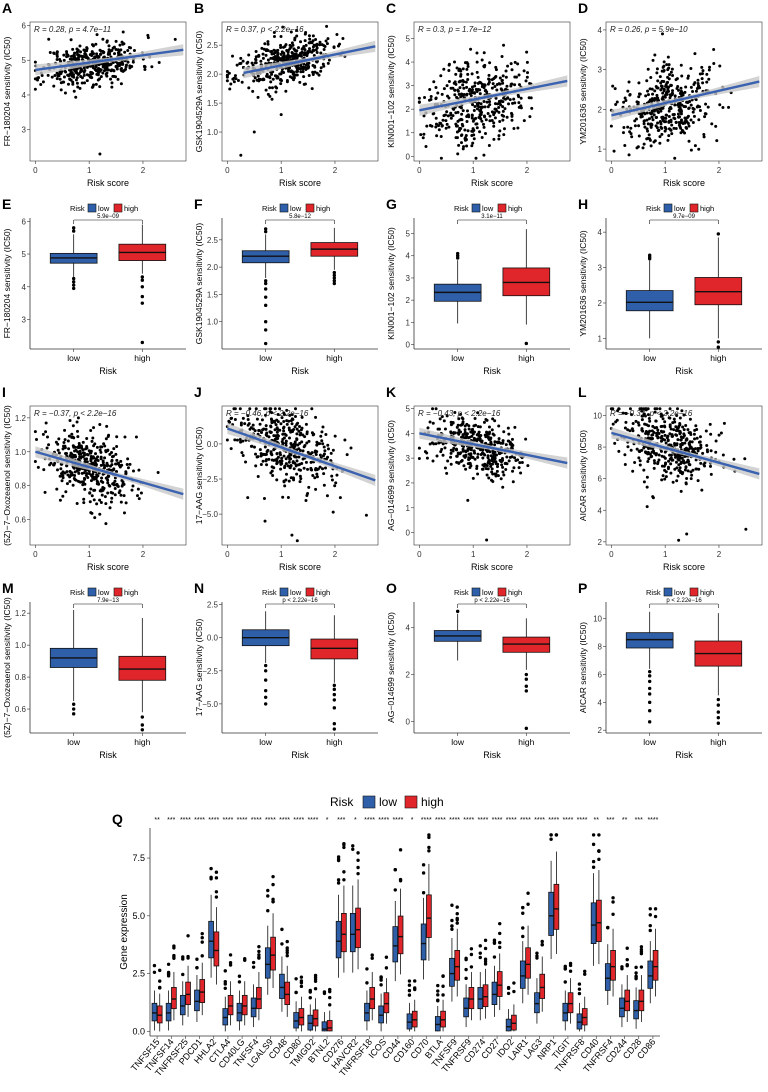 This screenshot has width=768, height=1092. I want to click on x-axis-label: Risk, so click(684, 371).